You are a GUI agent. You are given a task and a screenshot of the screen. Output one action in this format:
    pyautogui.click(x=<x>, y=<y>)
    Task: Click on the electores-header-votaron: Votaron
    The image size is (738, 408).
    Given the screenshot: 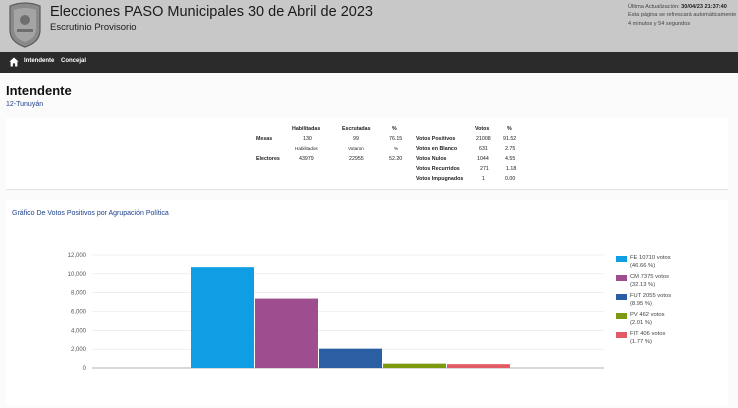 What is the action you would take?
    pyautogui.click(x=356, y=148)
    